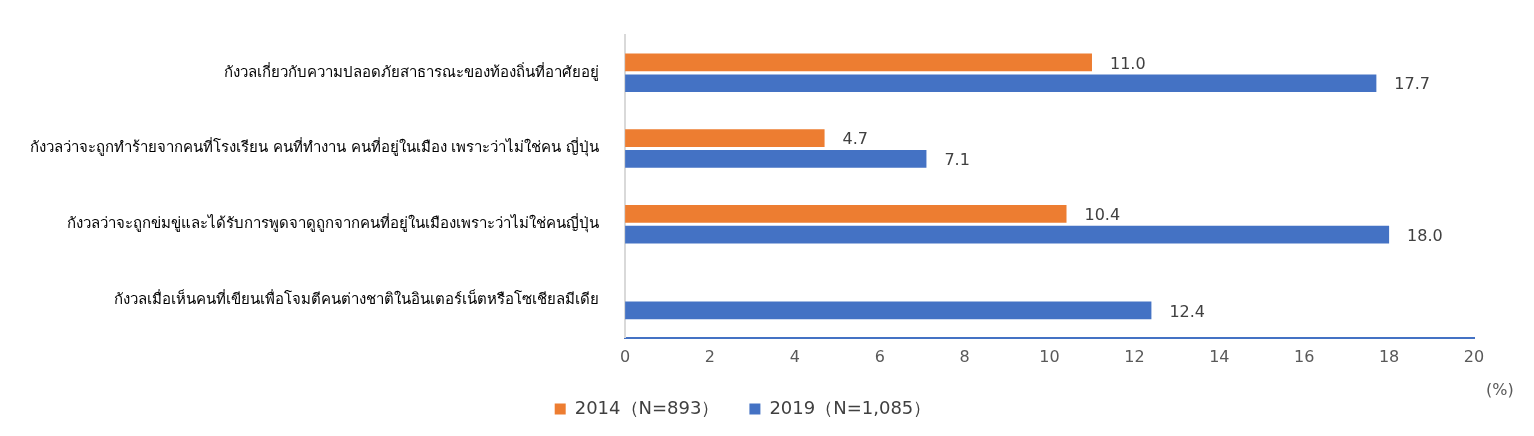  Describe the element at coordinates (850, 407) in the screenshot. I see `legend-label: 2019（N=1,085）` at that location.